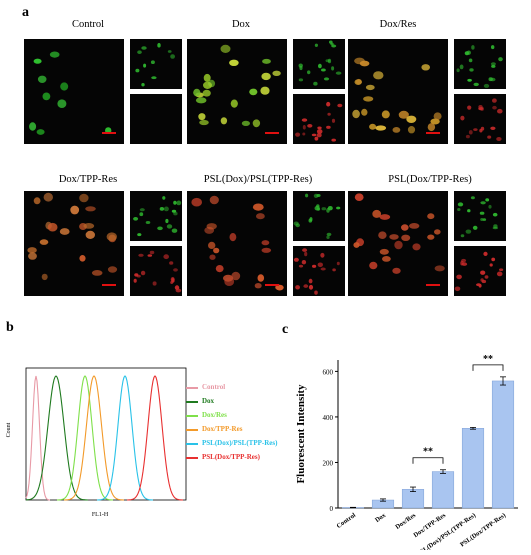 The height and width of the screenshot is (555, 531). I want to click on legend-label: PSL(Dox/TPP-Res), so click(231, 457).